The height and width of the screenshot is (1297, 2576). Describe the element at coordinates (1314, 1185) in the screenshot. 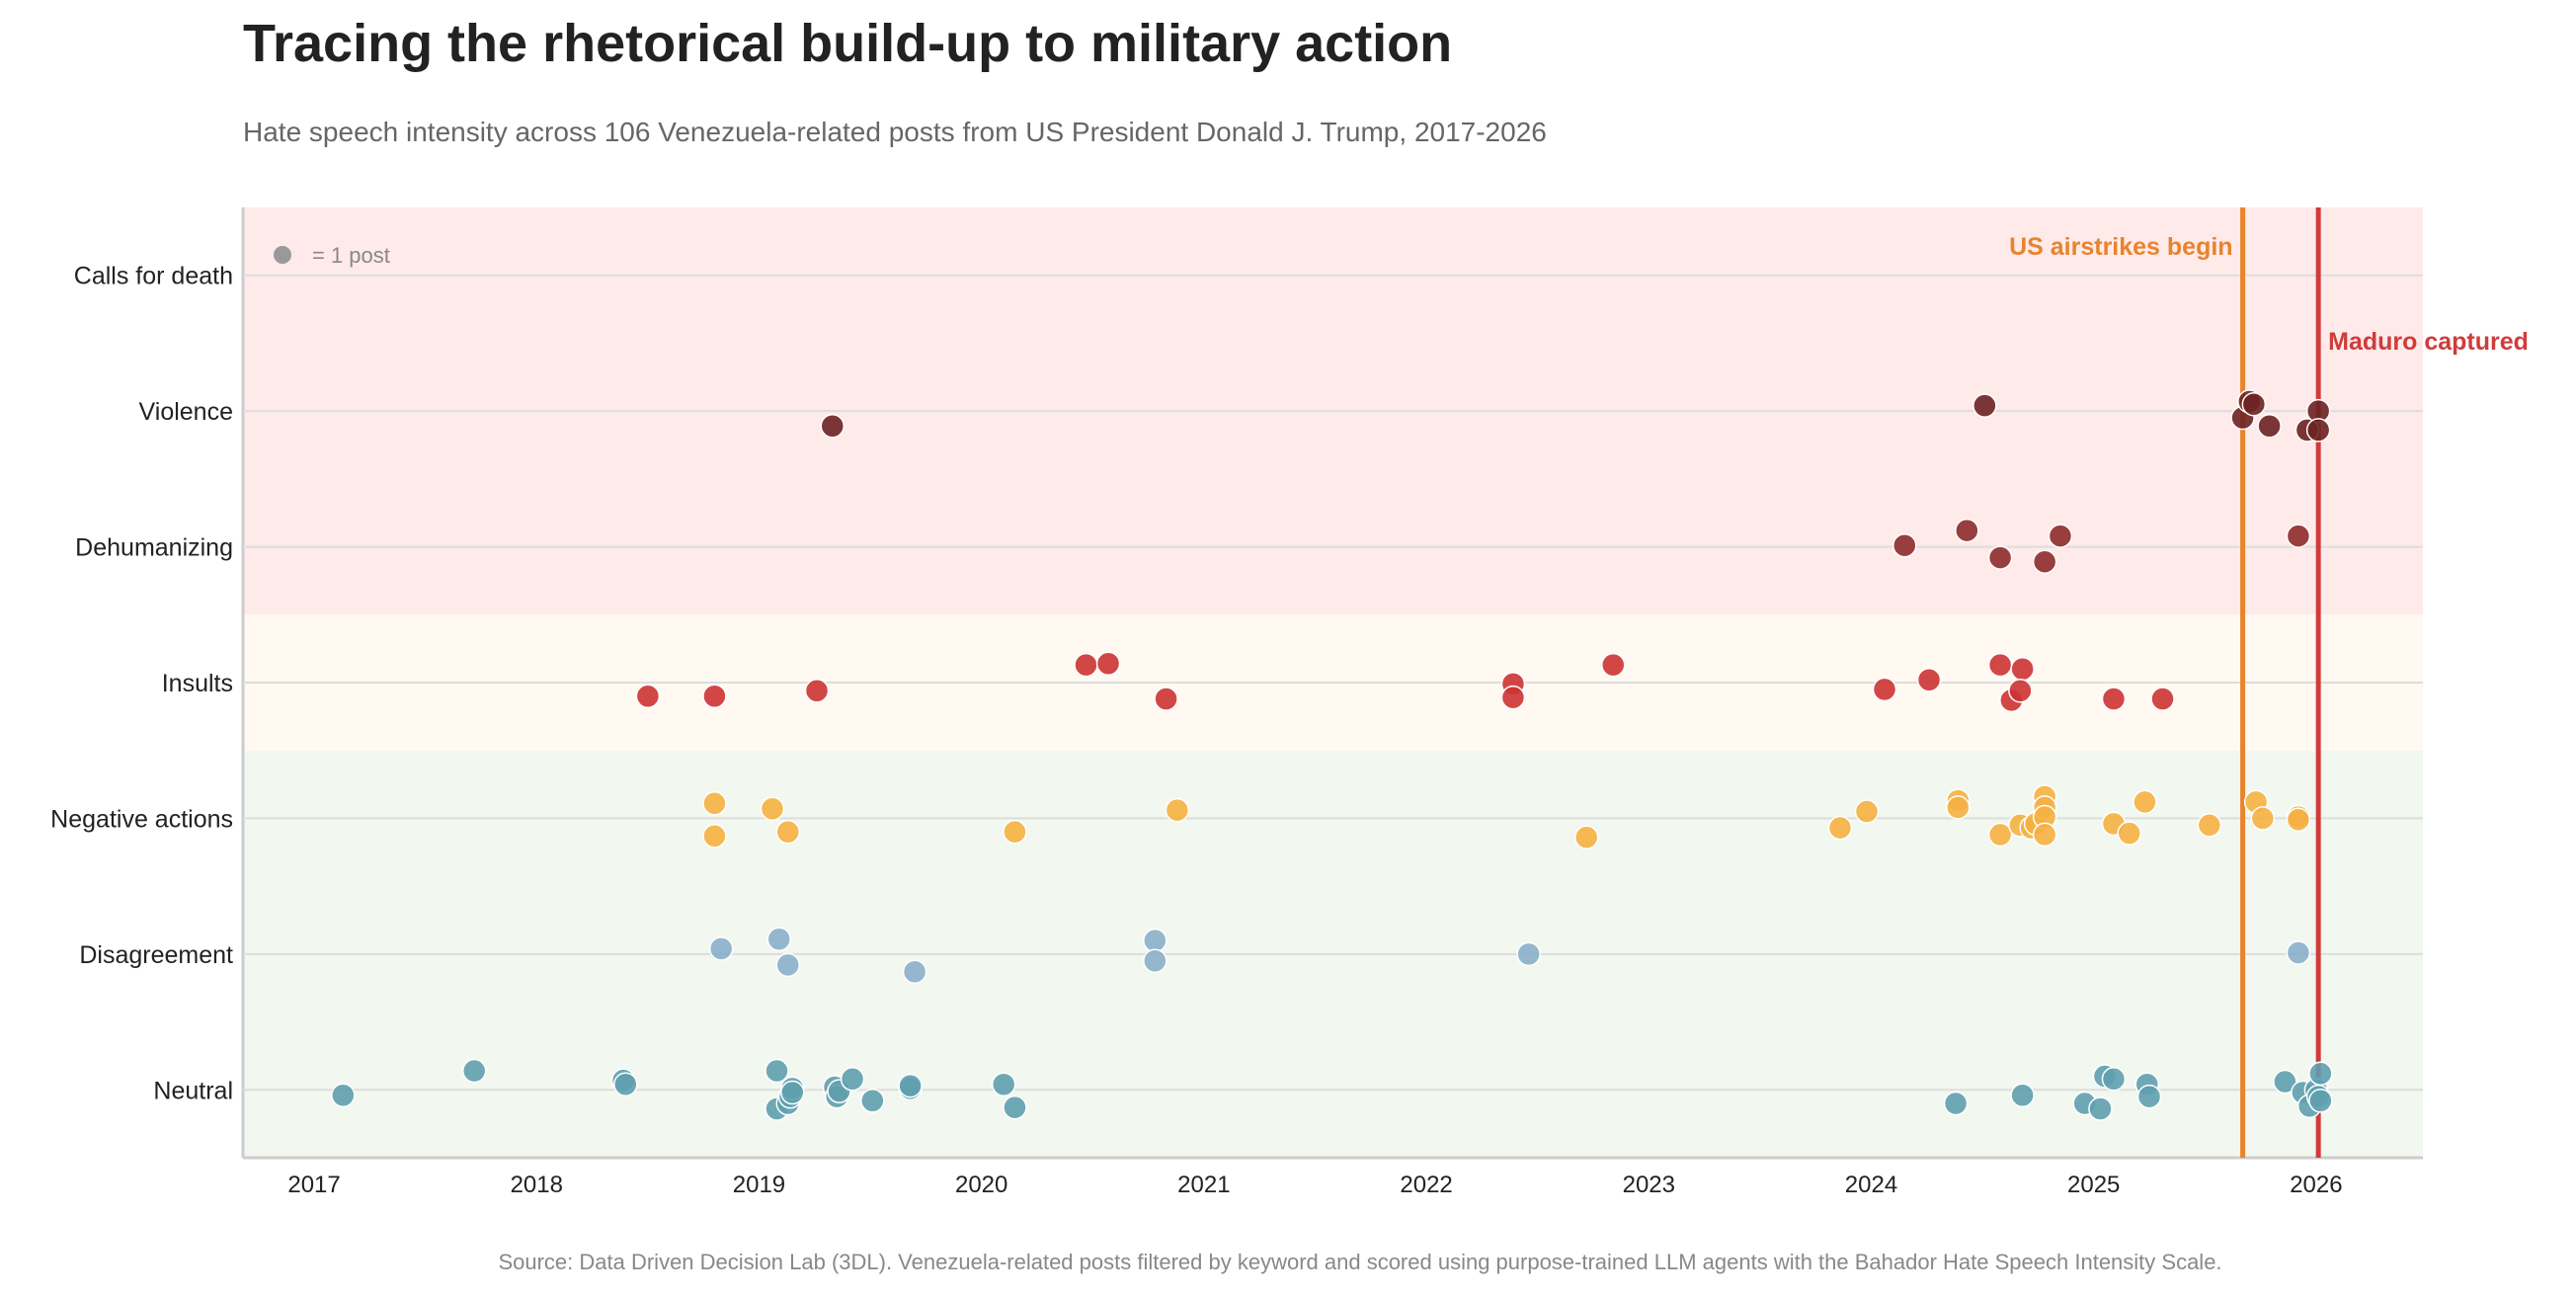

I see `x-axis-labels: 2017 2018 2019 2020 2021 2022 2023 2024 2025 2026` at that location.